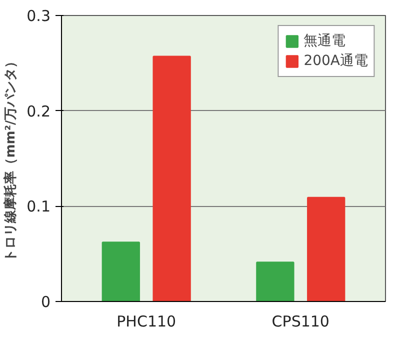 The image size is (400, 341). I want to click on legend-label: 無通電, so click(325, 41).